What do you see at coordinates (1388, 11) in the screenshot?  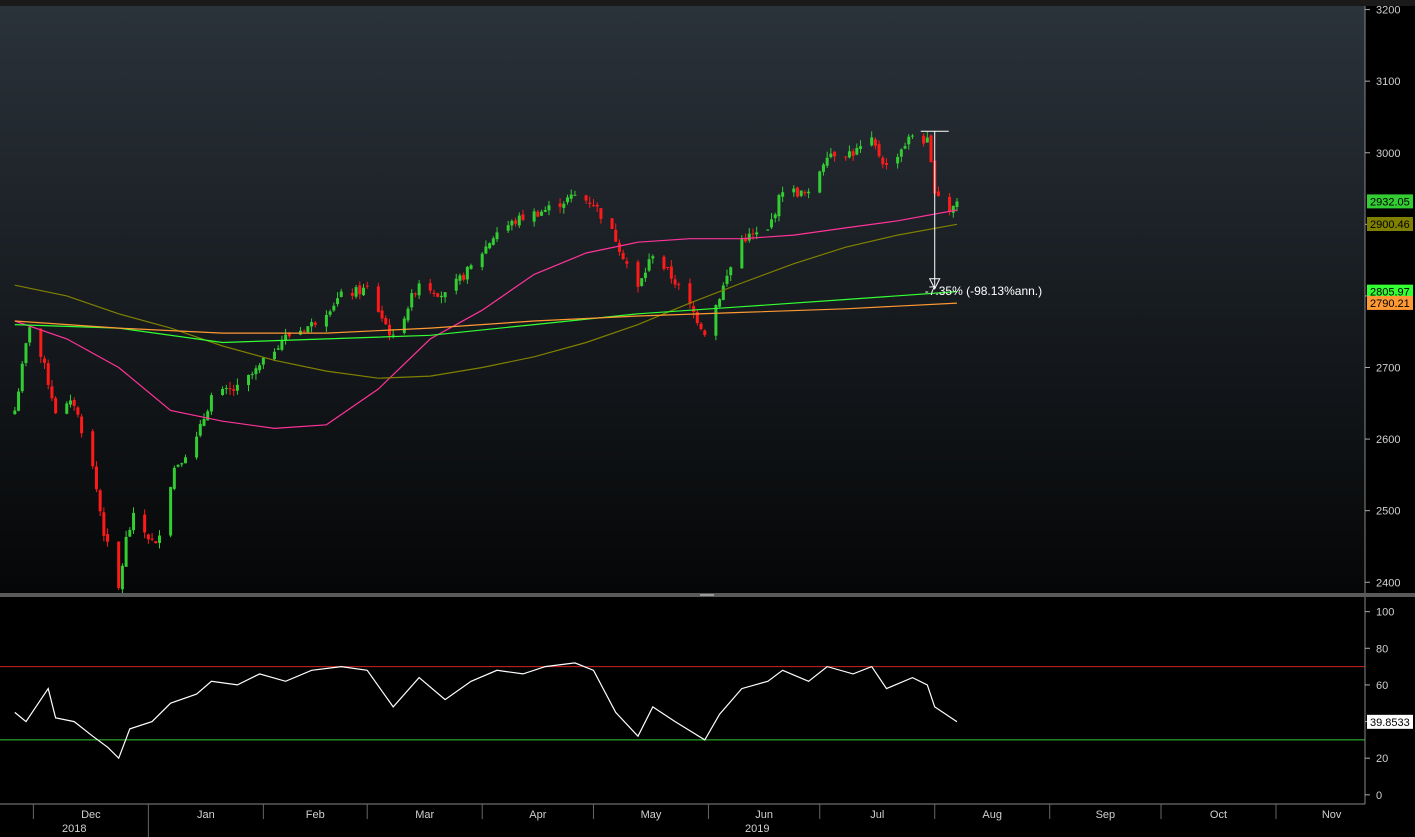 I see `y-tick-label: 3200` at bounding box center [1388, 11].